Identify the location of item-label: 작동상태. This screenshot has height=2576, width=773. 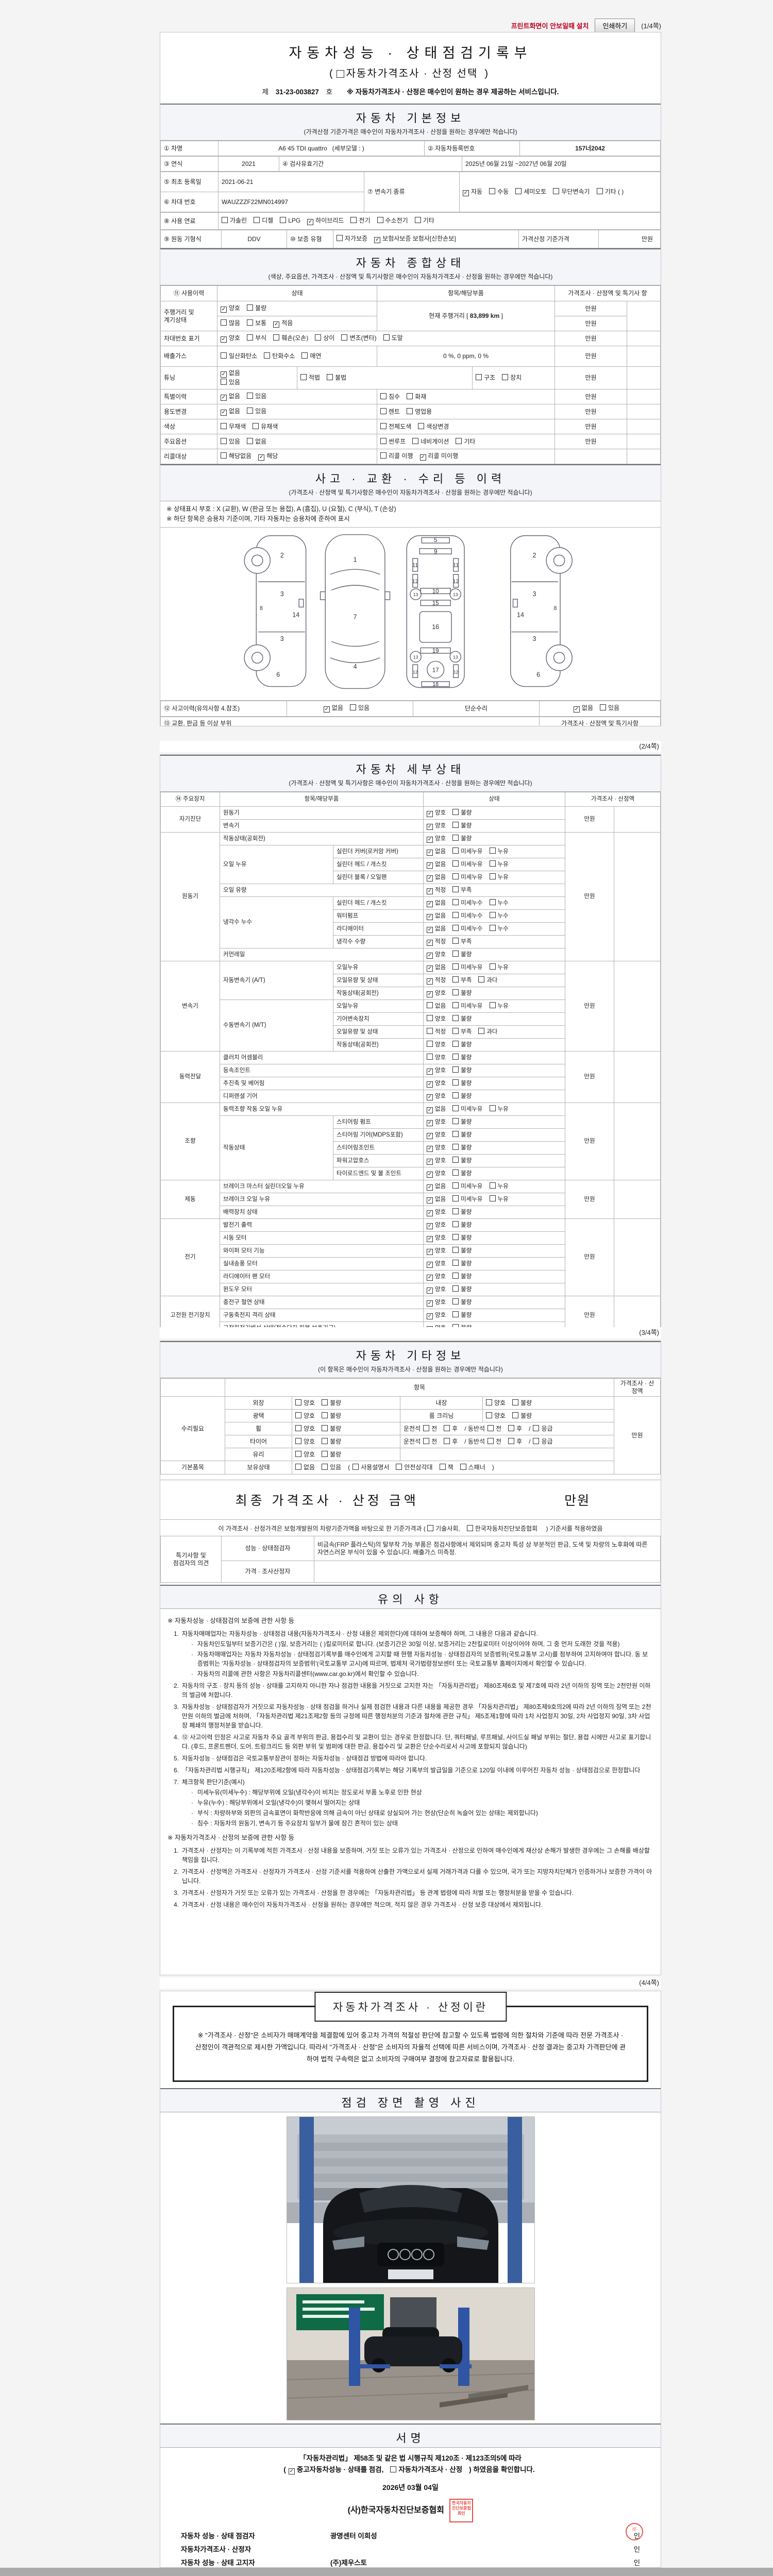
(276, 1147).